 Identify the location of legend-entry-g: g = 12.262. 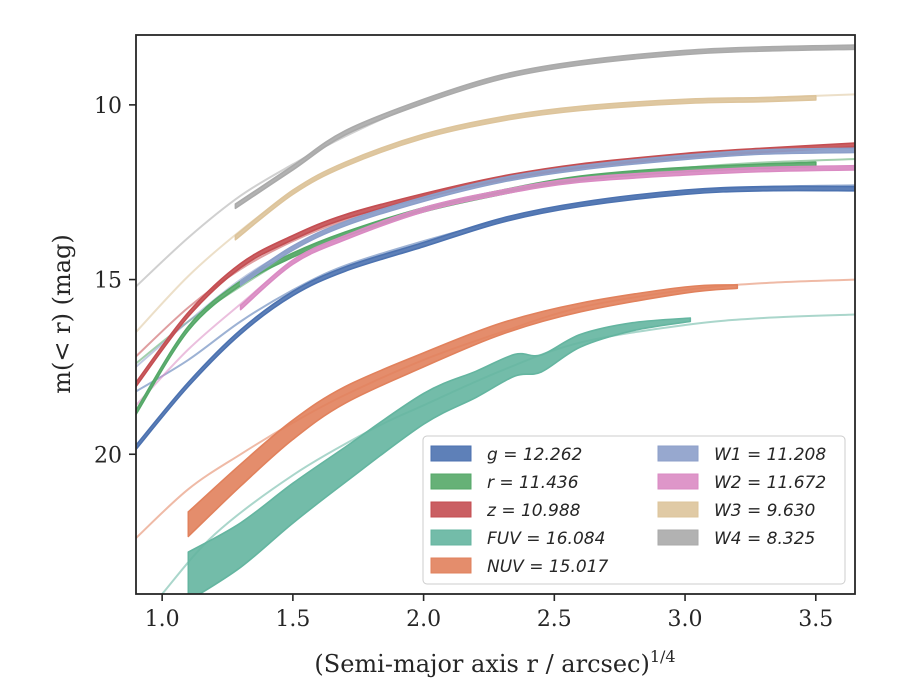
(506, 455).